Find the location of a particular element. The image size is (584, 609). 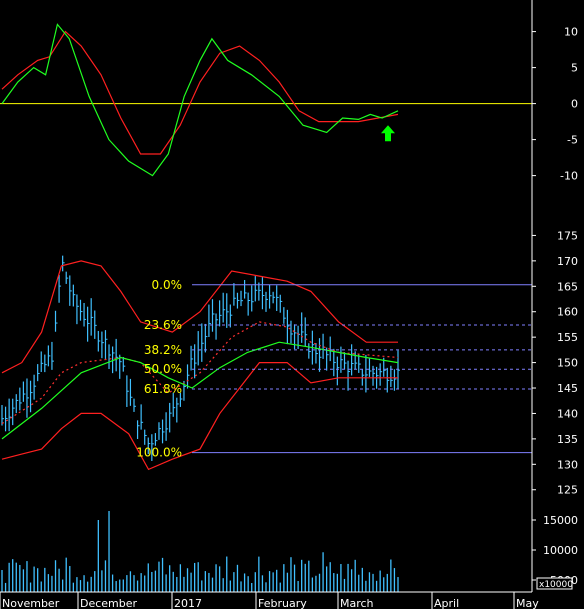

price-y-tick-label: 140 is located at coordinates (567, 413).